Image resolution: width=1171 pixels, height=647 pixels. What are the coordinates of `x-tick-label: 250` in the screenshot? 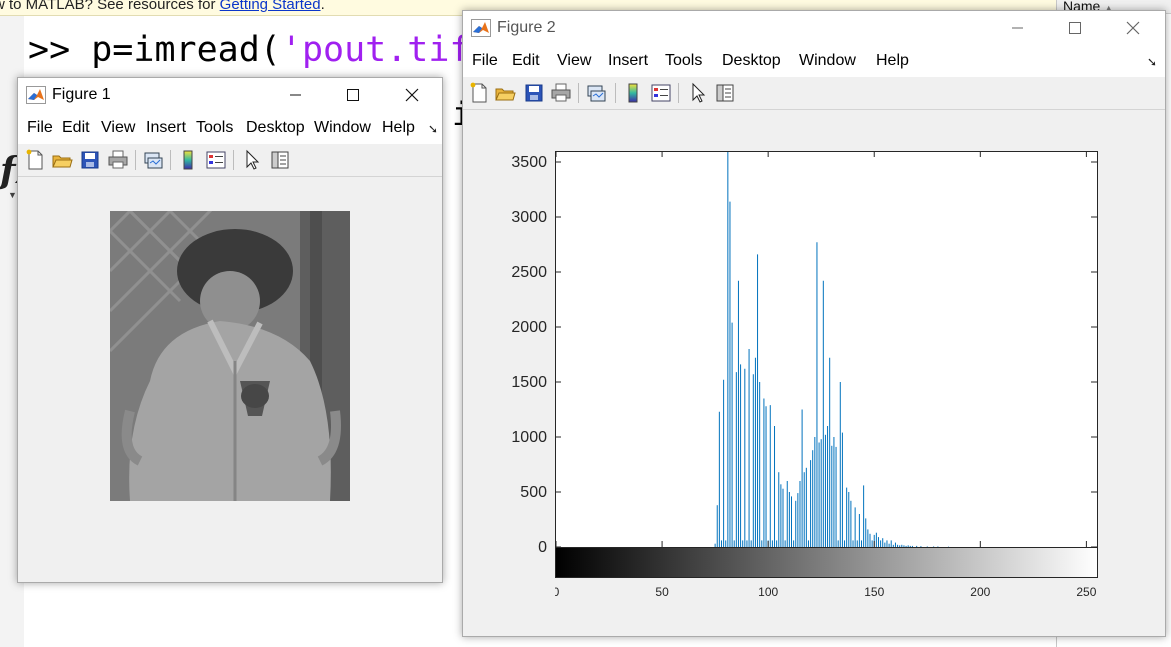 It's located at (1086, 592).